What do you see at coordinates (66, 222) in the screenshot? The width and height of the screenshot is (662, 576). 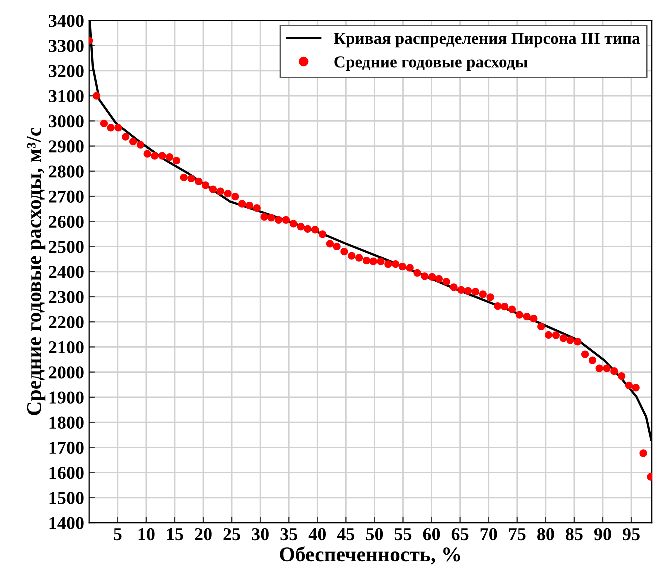 I see `y-tick-label: 2600` at bounding box center [66, 222].